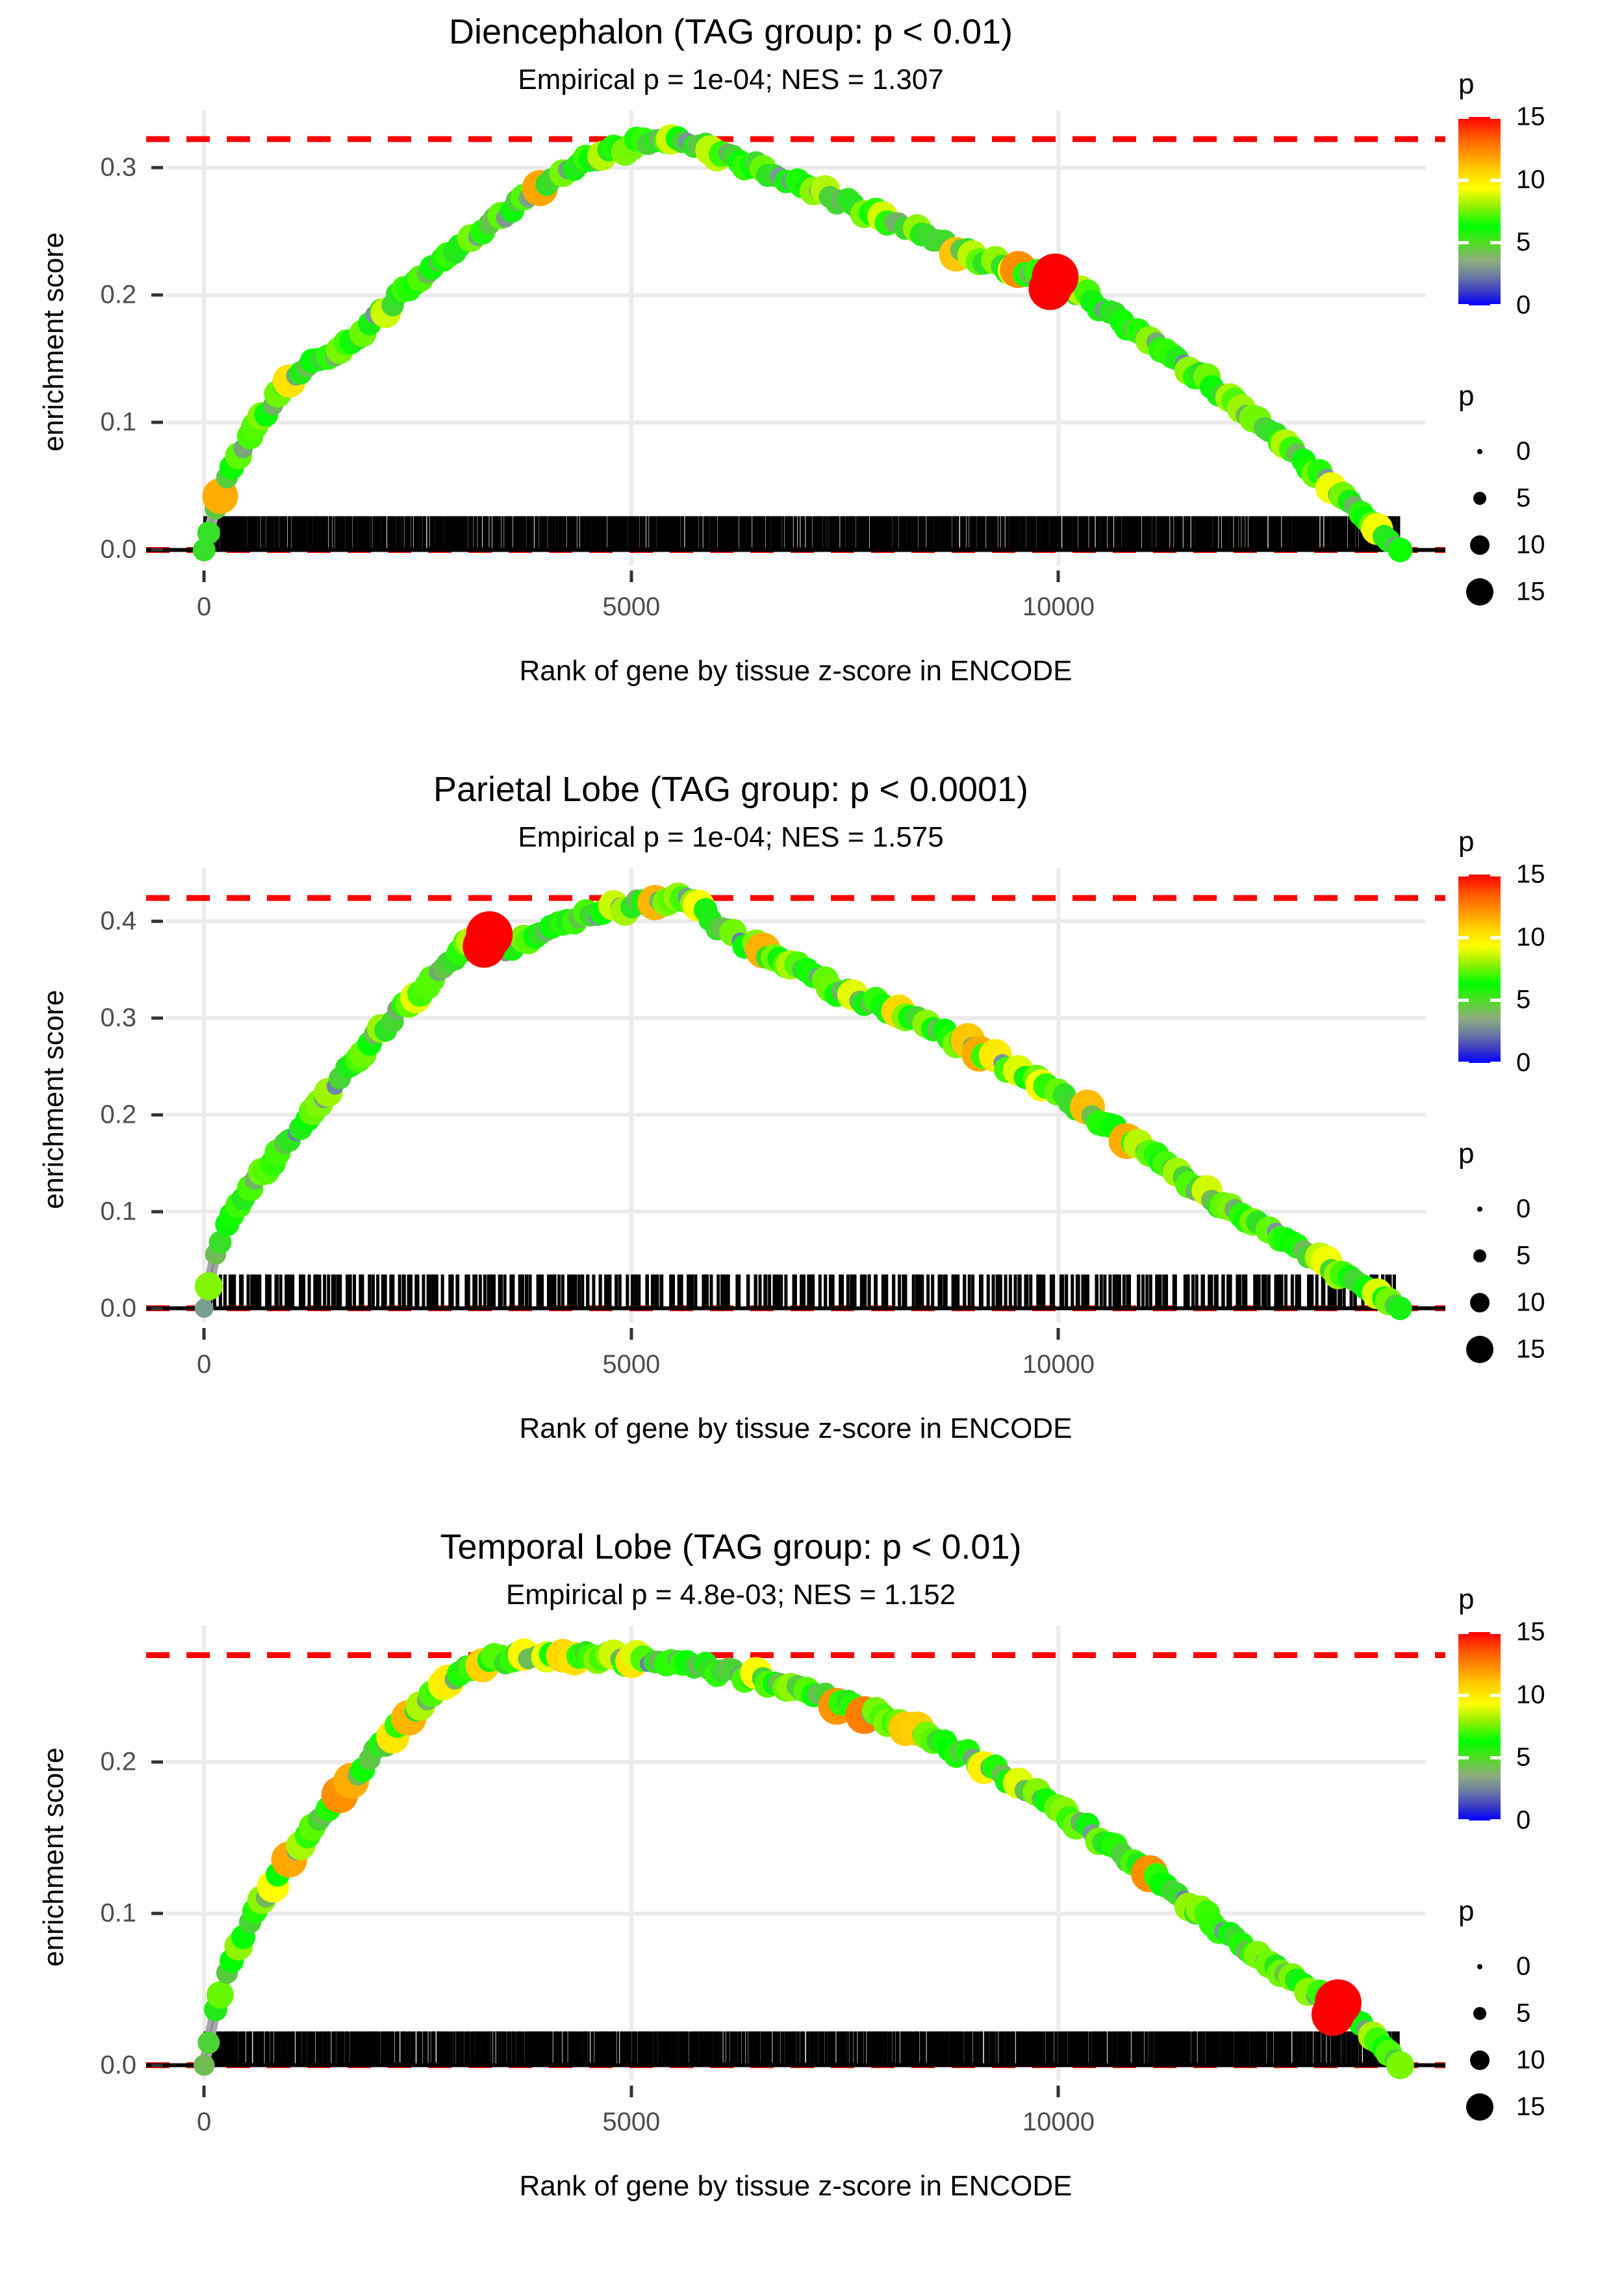 The width and height of the screenshot is (1624, 2274). I want to click on panel-title: Diencephalon (TAG group: p < 0.01), so click(730, 31).